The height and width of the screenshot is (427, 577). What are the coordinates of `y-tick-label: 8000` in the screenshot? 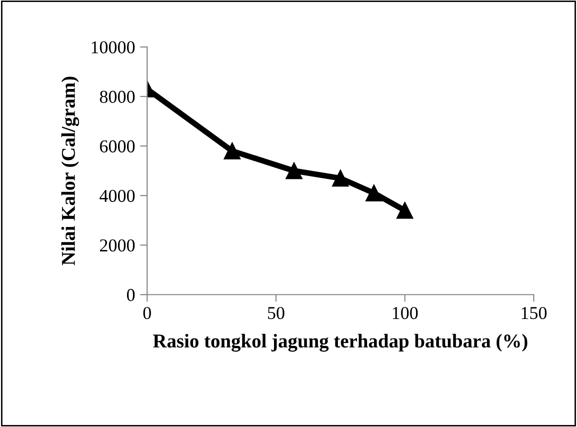 It's located at (117, 96).